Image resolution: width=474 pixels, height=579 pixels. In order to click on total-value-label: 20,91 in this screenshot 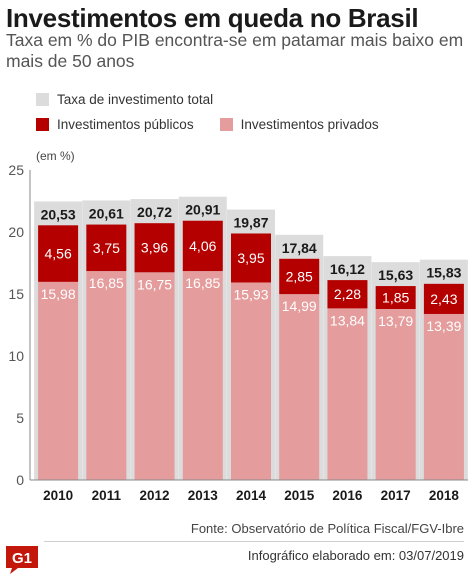, I will do `click(202, 210)`.